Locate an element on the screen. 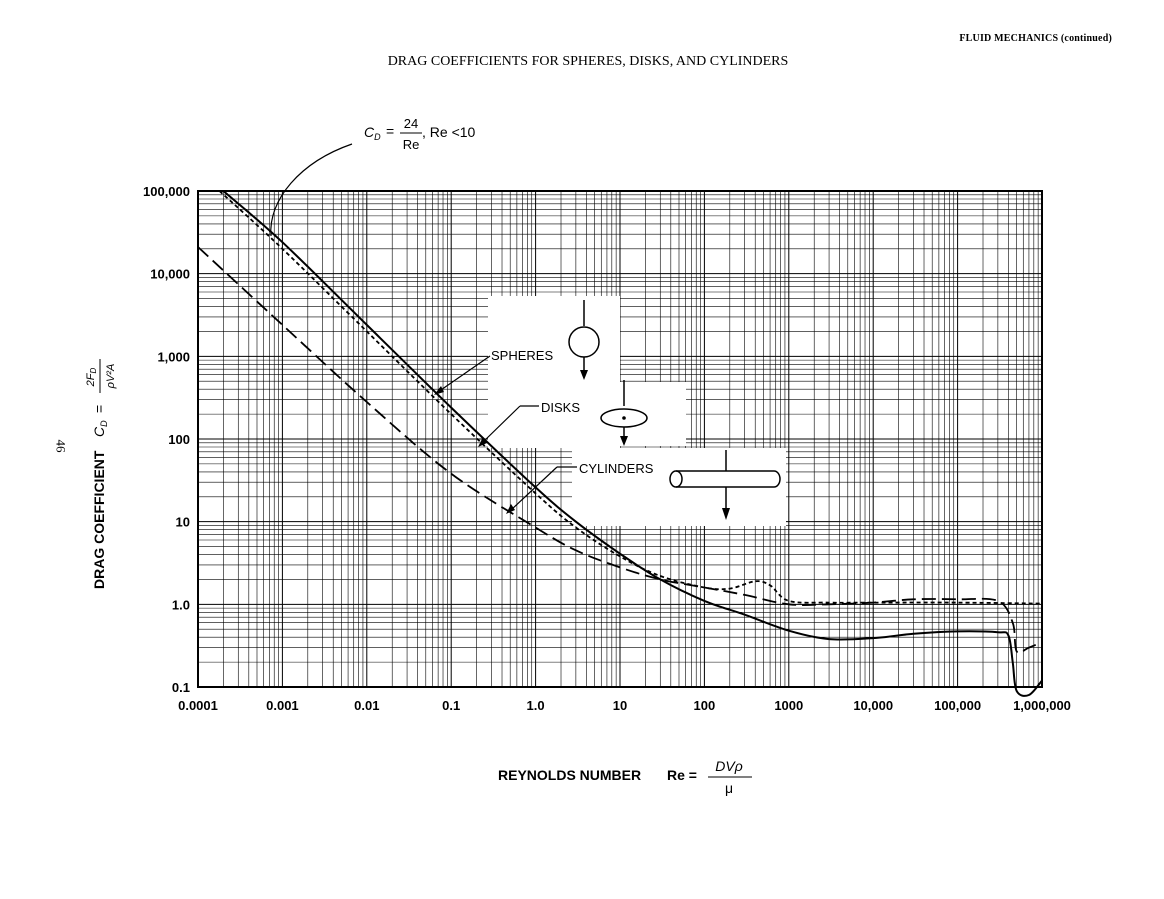  y-axis-formula-lhs: C is located at coordinates (99, 431).